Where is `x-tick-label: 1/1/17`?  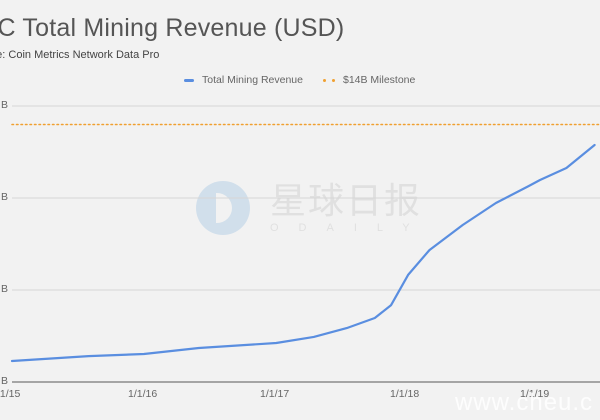
x-tick-label: 1/1/17 is located at coordinates (275, 394).